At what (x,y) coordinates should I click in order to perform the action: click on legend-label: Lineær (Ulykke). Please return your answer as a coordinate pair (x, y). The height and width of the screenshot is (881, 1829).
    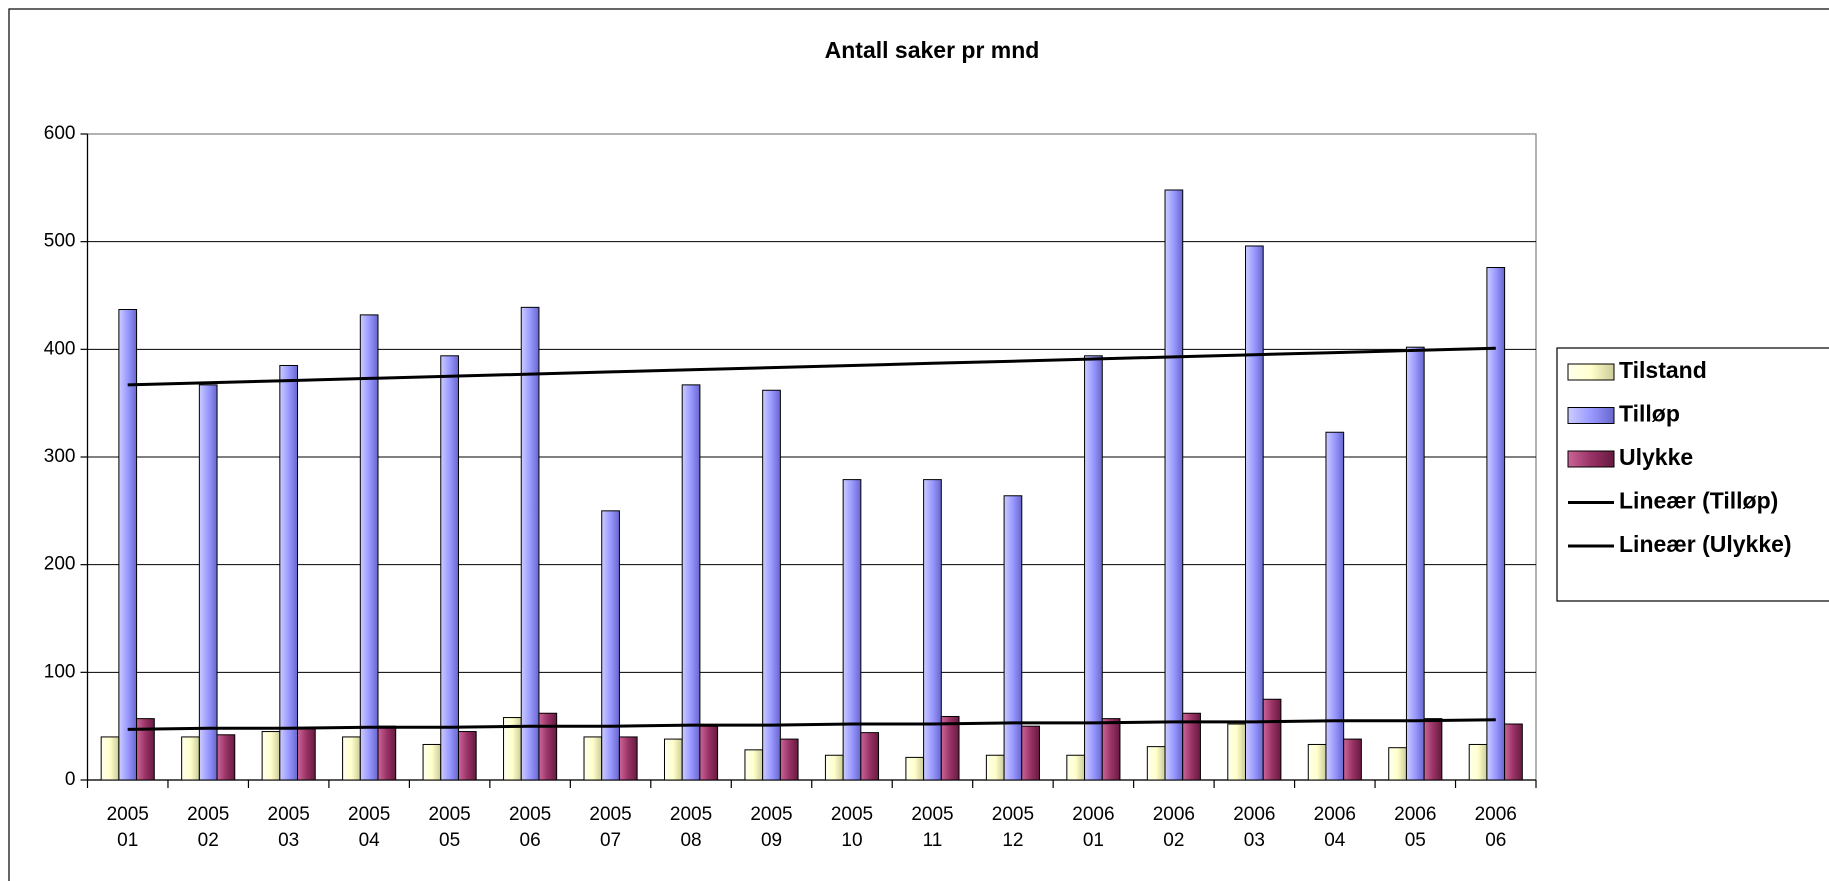
    Looking at the image, I should click on (1705, 544).